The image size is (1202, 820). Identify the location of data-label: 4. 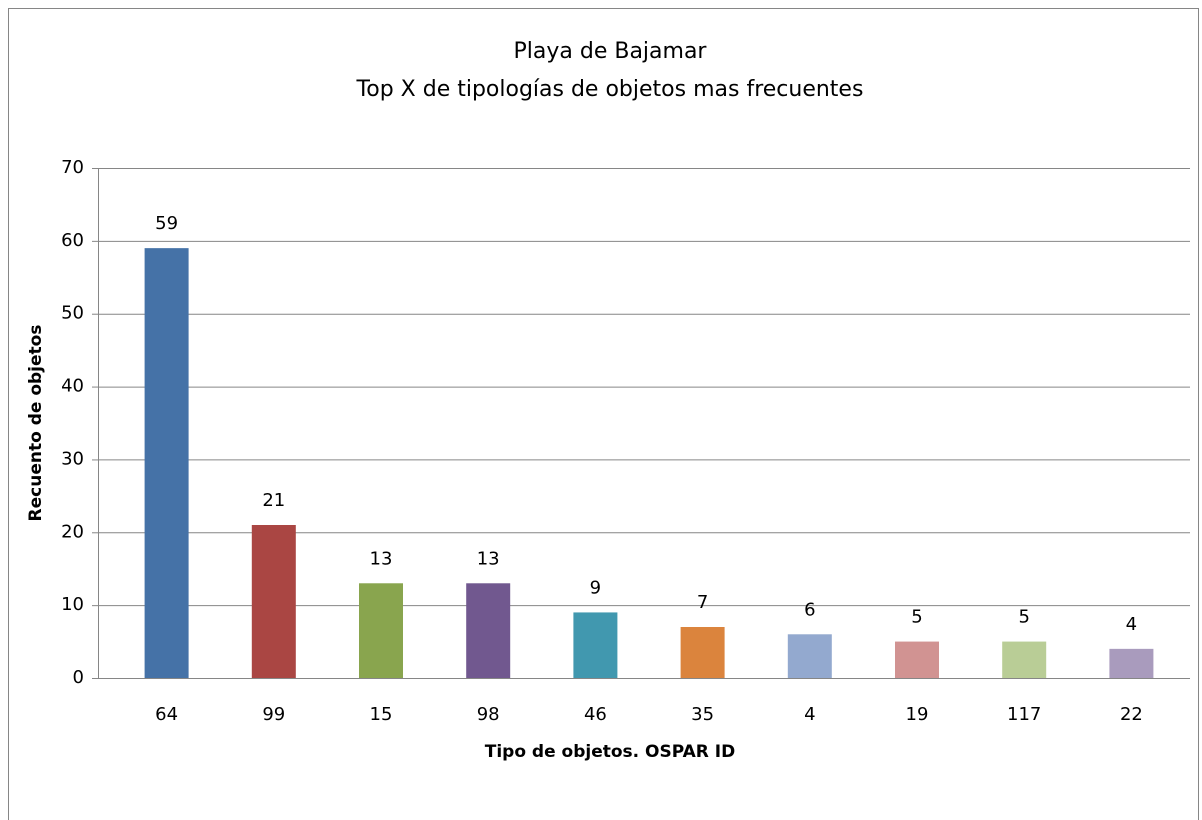
(1131, 624).